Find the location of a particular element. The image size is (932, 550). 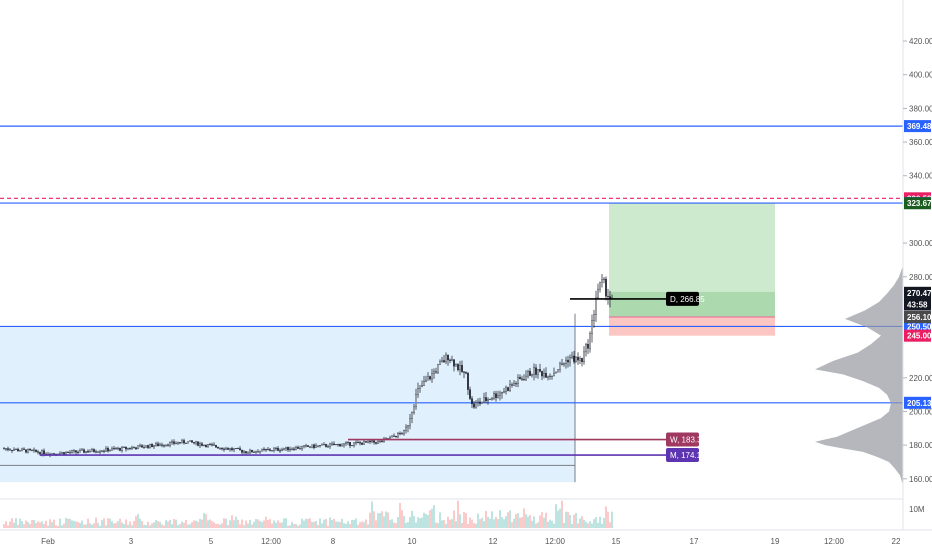

x-tick-label: 12 is located at coordinates (493, 541).